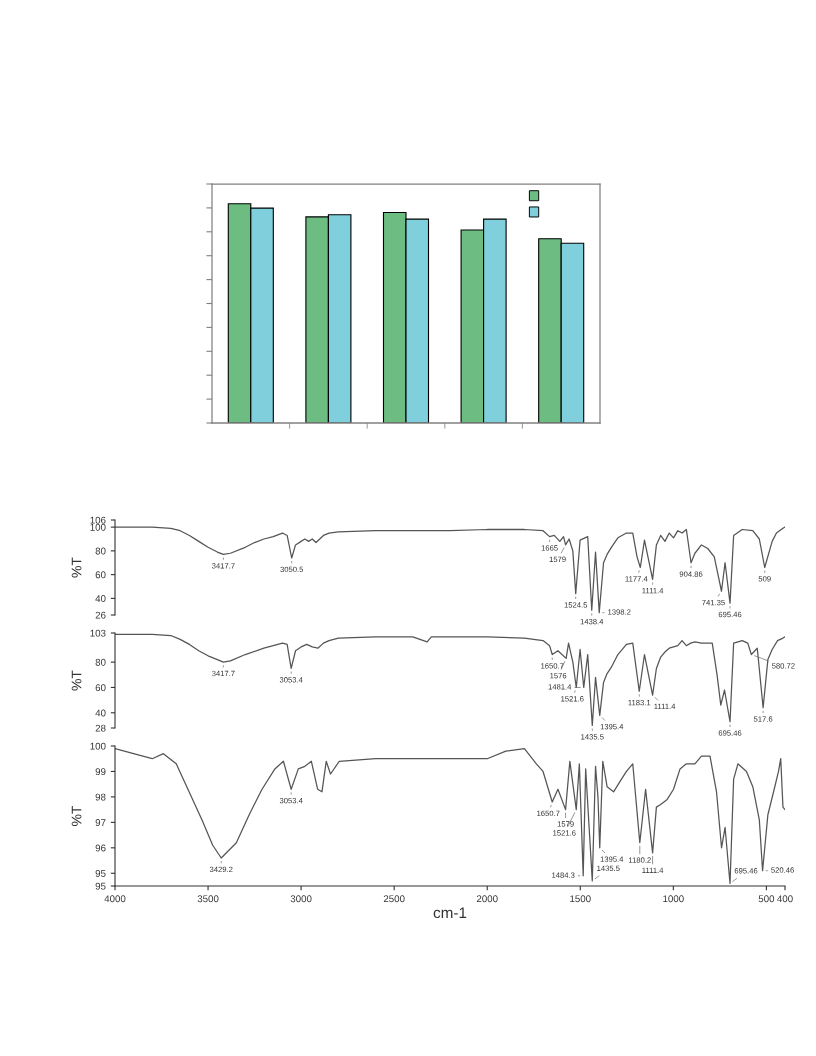 The width and height of the screenshot is (816, 1056). What do you see at coordinates (766, 899) in the screenshot?
I see `x-tick-label: 500` at bounding box center [766, 899].